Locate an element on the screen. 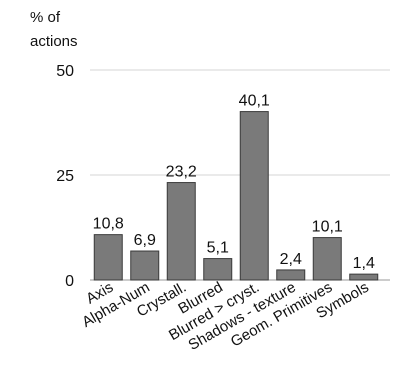  data-label: 6,9 is located at coordinates (145, 240).